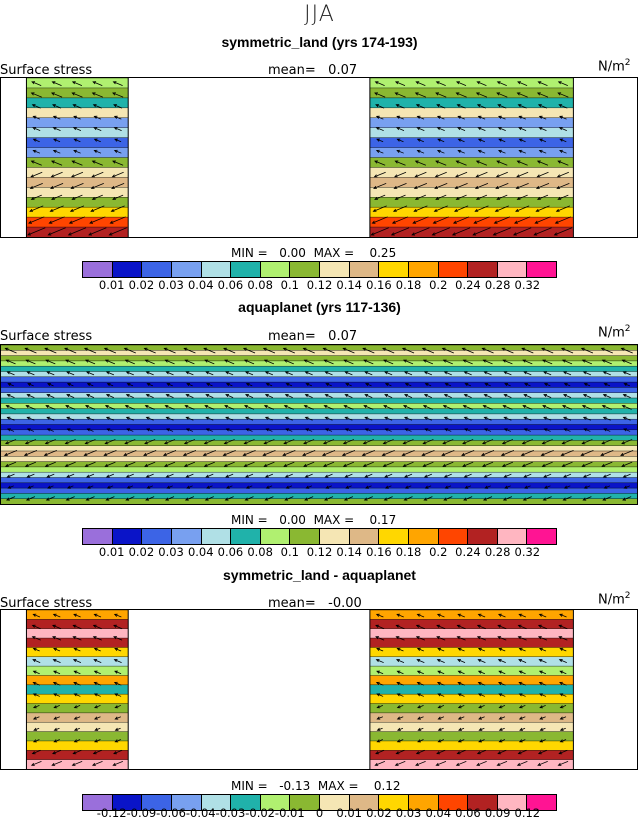  I want to click on colorbar-tick-label: -0.12, so click(111, 813).